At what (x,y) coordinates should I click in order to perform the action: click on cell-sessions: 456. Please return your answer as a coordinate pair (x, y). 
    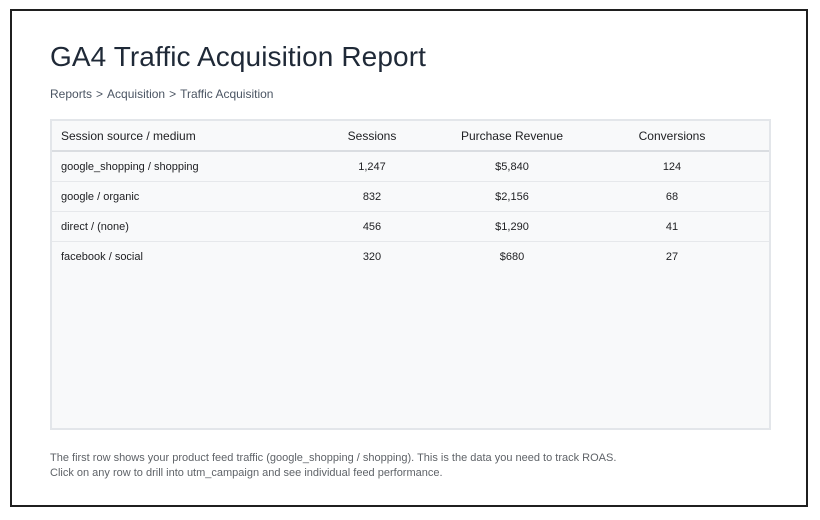
    Looking at the image, I should click on (372, 226).